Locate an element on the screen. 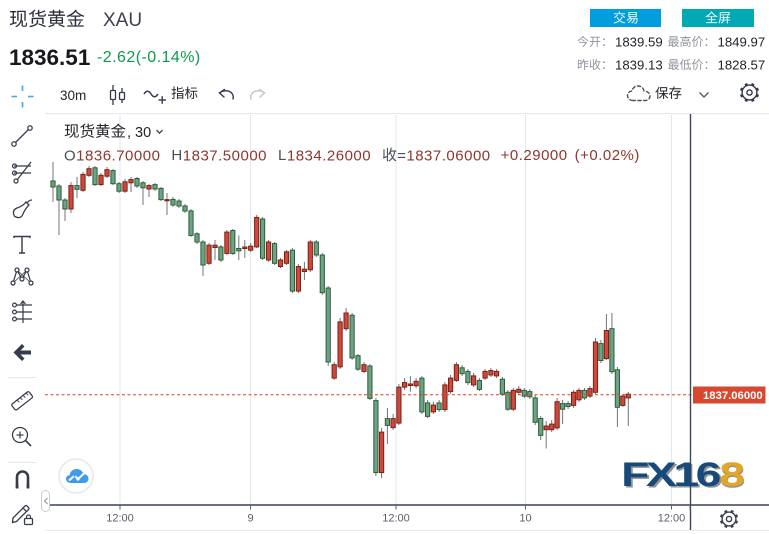  svg-text: 1849.97 is located at coordinates (742, 41).